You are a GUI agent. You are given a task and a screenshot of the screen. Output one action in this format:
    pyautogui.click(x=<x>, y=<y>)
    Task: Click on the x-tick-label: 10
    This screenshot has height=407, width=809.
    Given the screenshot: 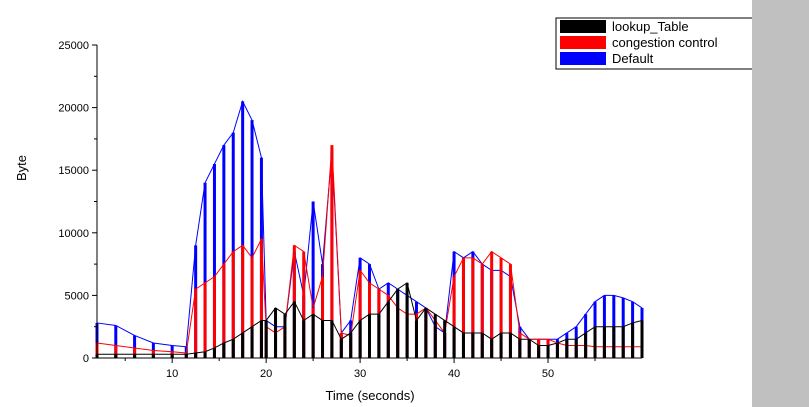 What is the action you would take?
    pyautogui.click(x=172, y=374)
    